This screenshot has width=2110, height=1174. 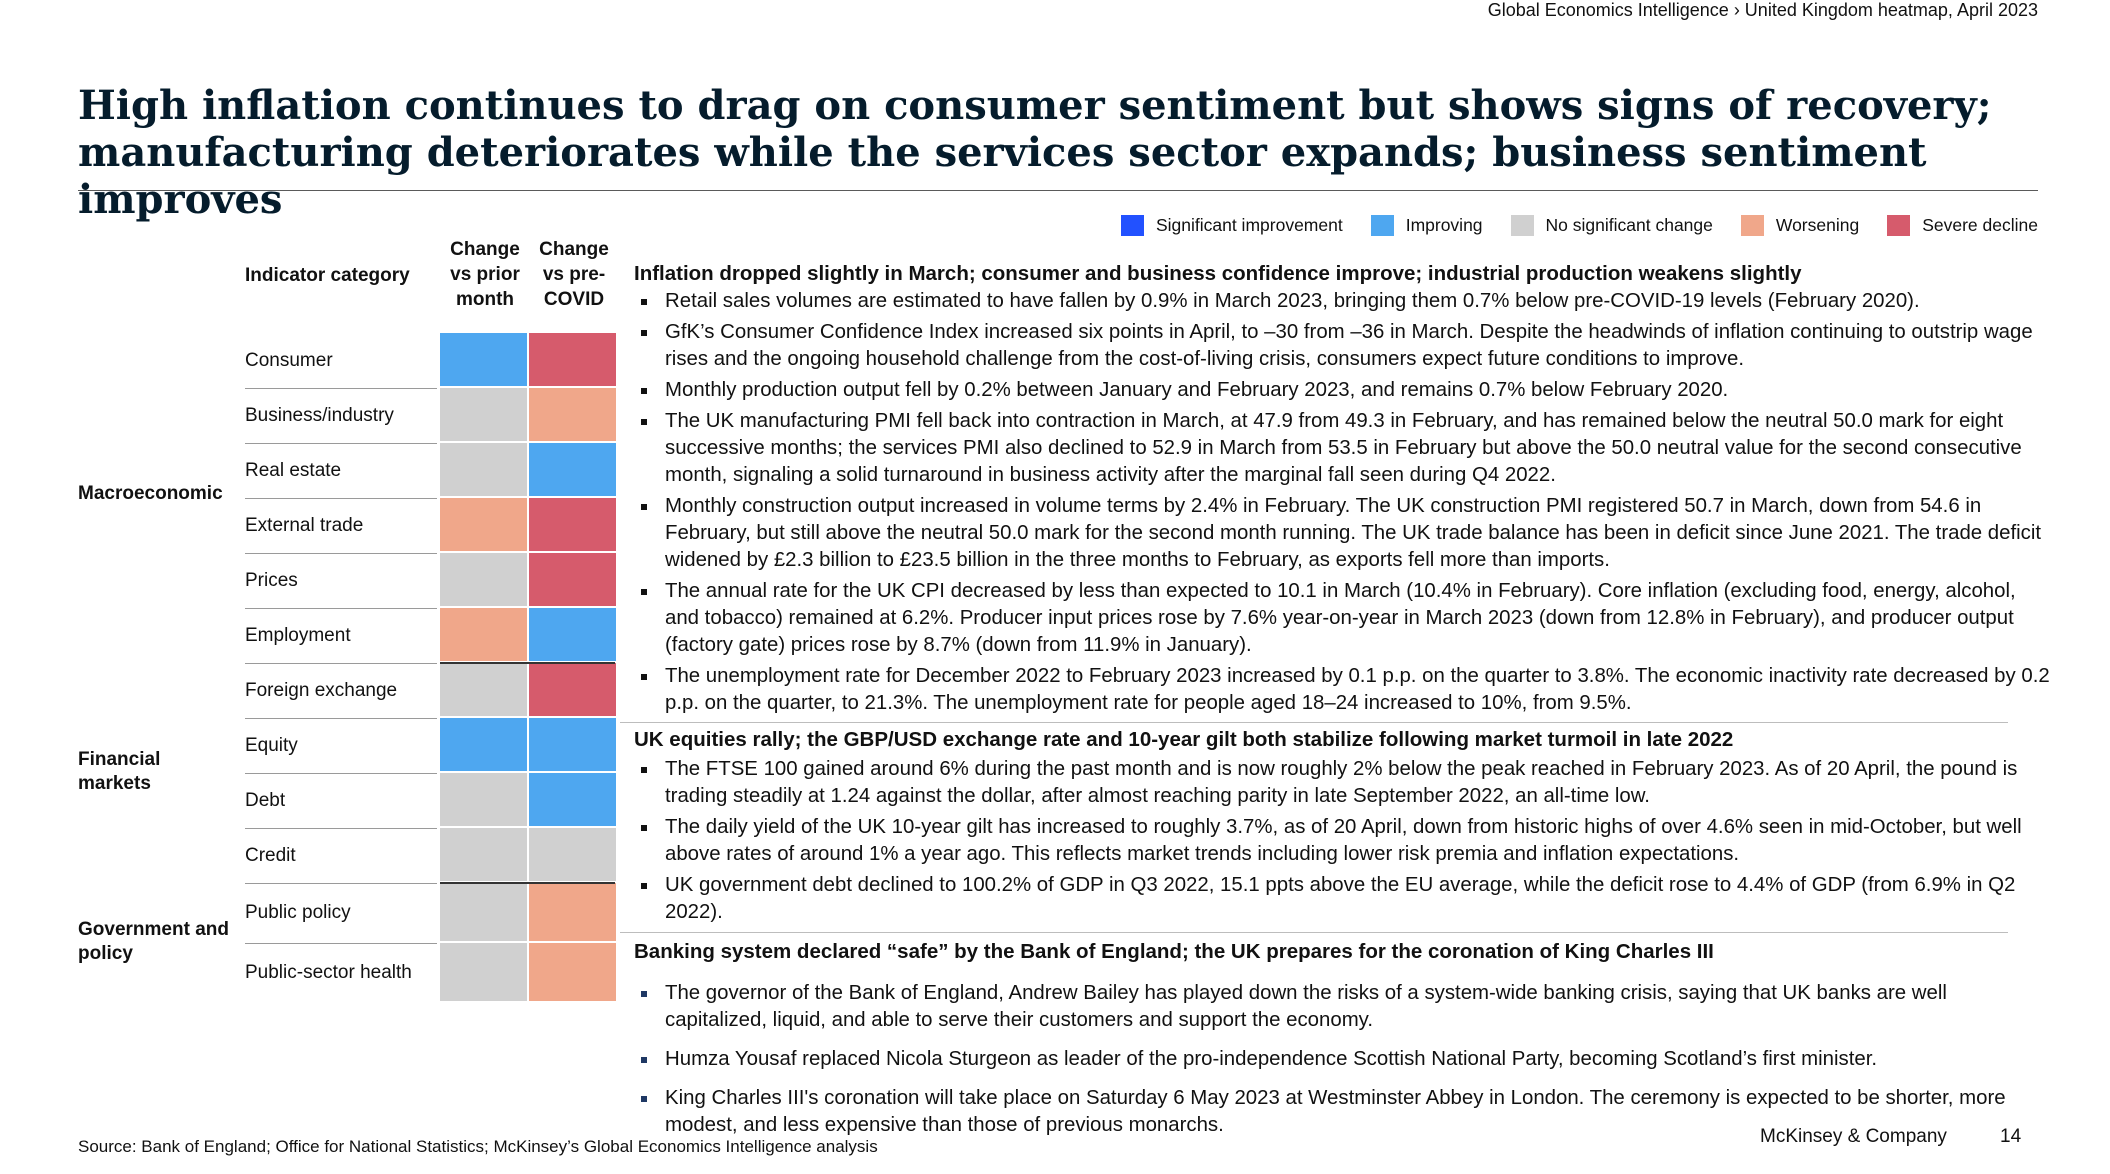 I want to click on legend-item-significant-improvement: Significant improvement, so click(x=1231, y=225).